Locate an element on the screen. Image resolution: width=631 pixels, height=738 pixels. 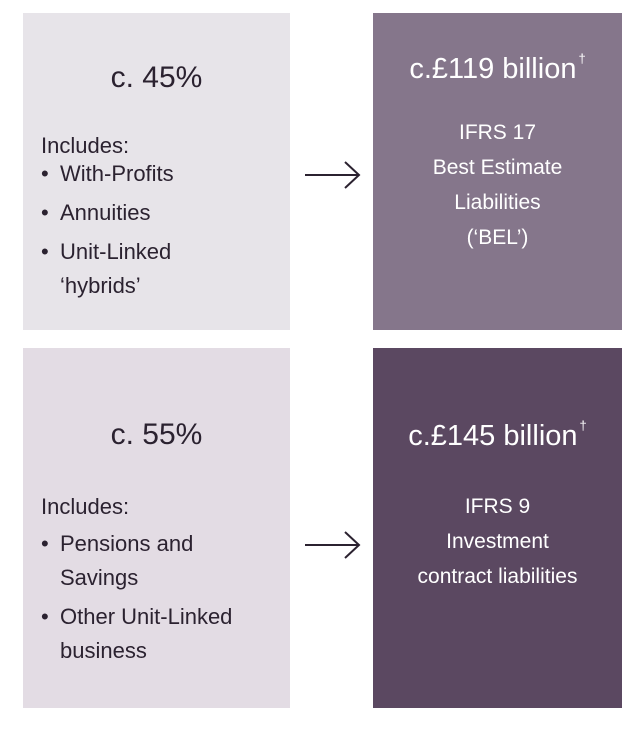
description-line: contract liabilities is located at coordinates (497, 576).